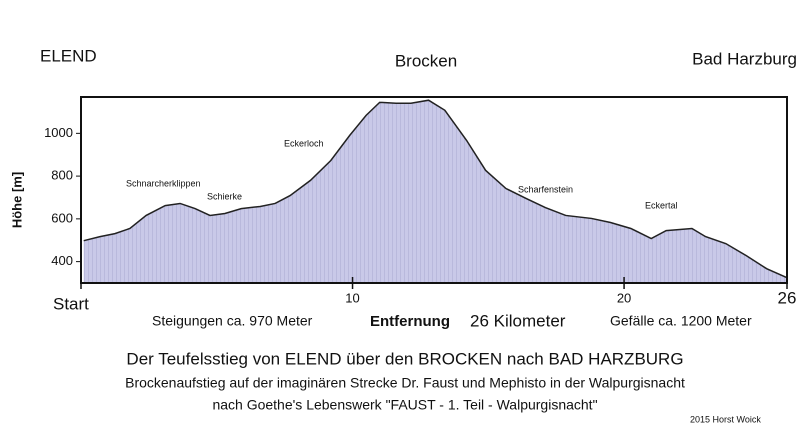 This screenshot has width=800, height=435. Describe the element at coordinates (725, 419) in the screenshot. I see `credit: 2015 Horst Woick` at that location.